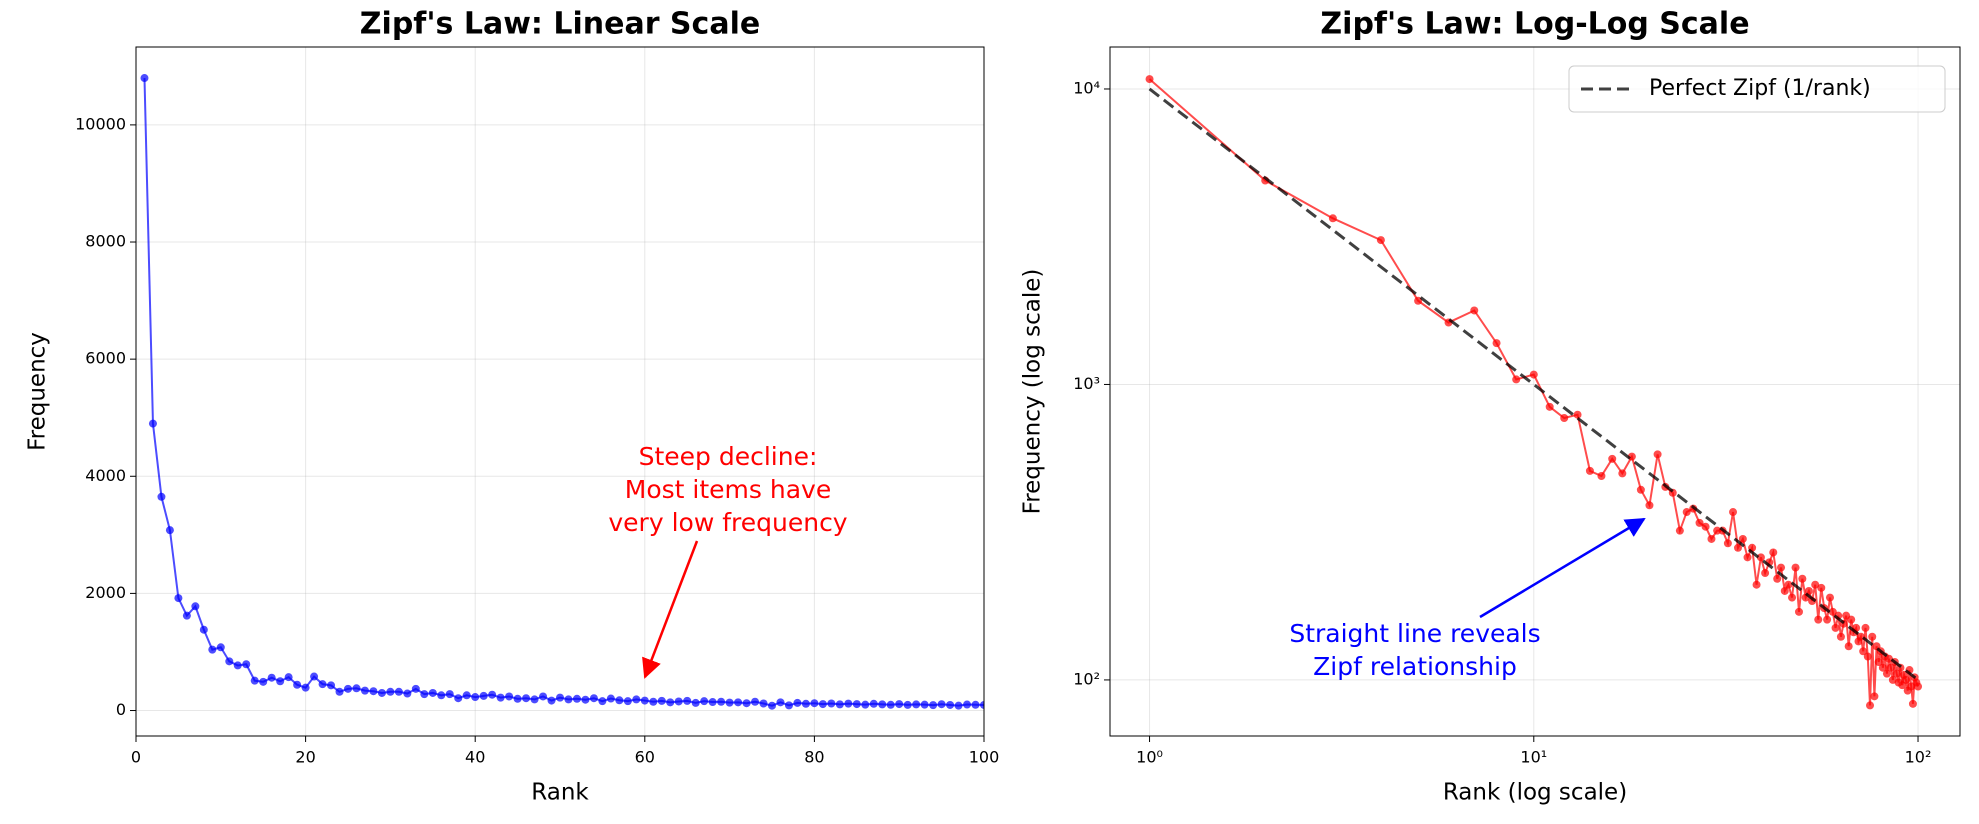  I want to click on chart-title: Zipf's Law: Linear Scale, so click(560, 24).